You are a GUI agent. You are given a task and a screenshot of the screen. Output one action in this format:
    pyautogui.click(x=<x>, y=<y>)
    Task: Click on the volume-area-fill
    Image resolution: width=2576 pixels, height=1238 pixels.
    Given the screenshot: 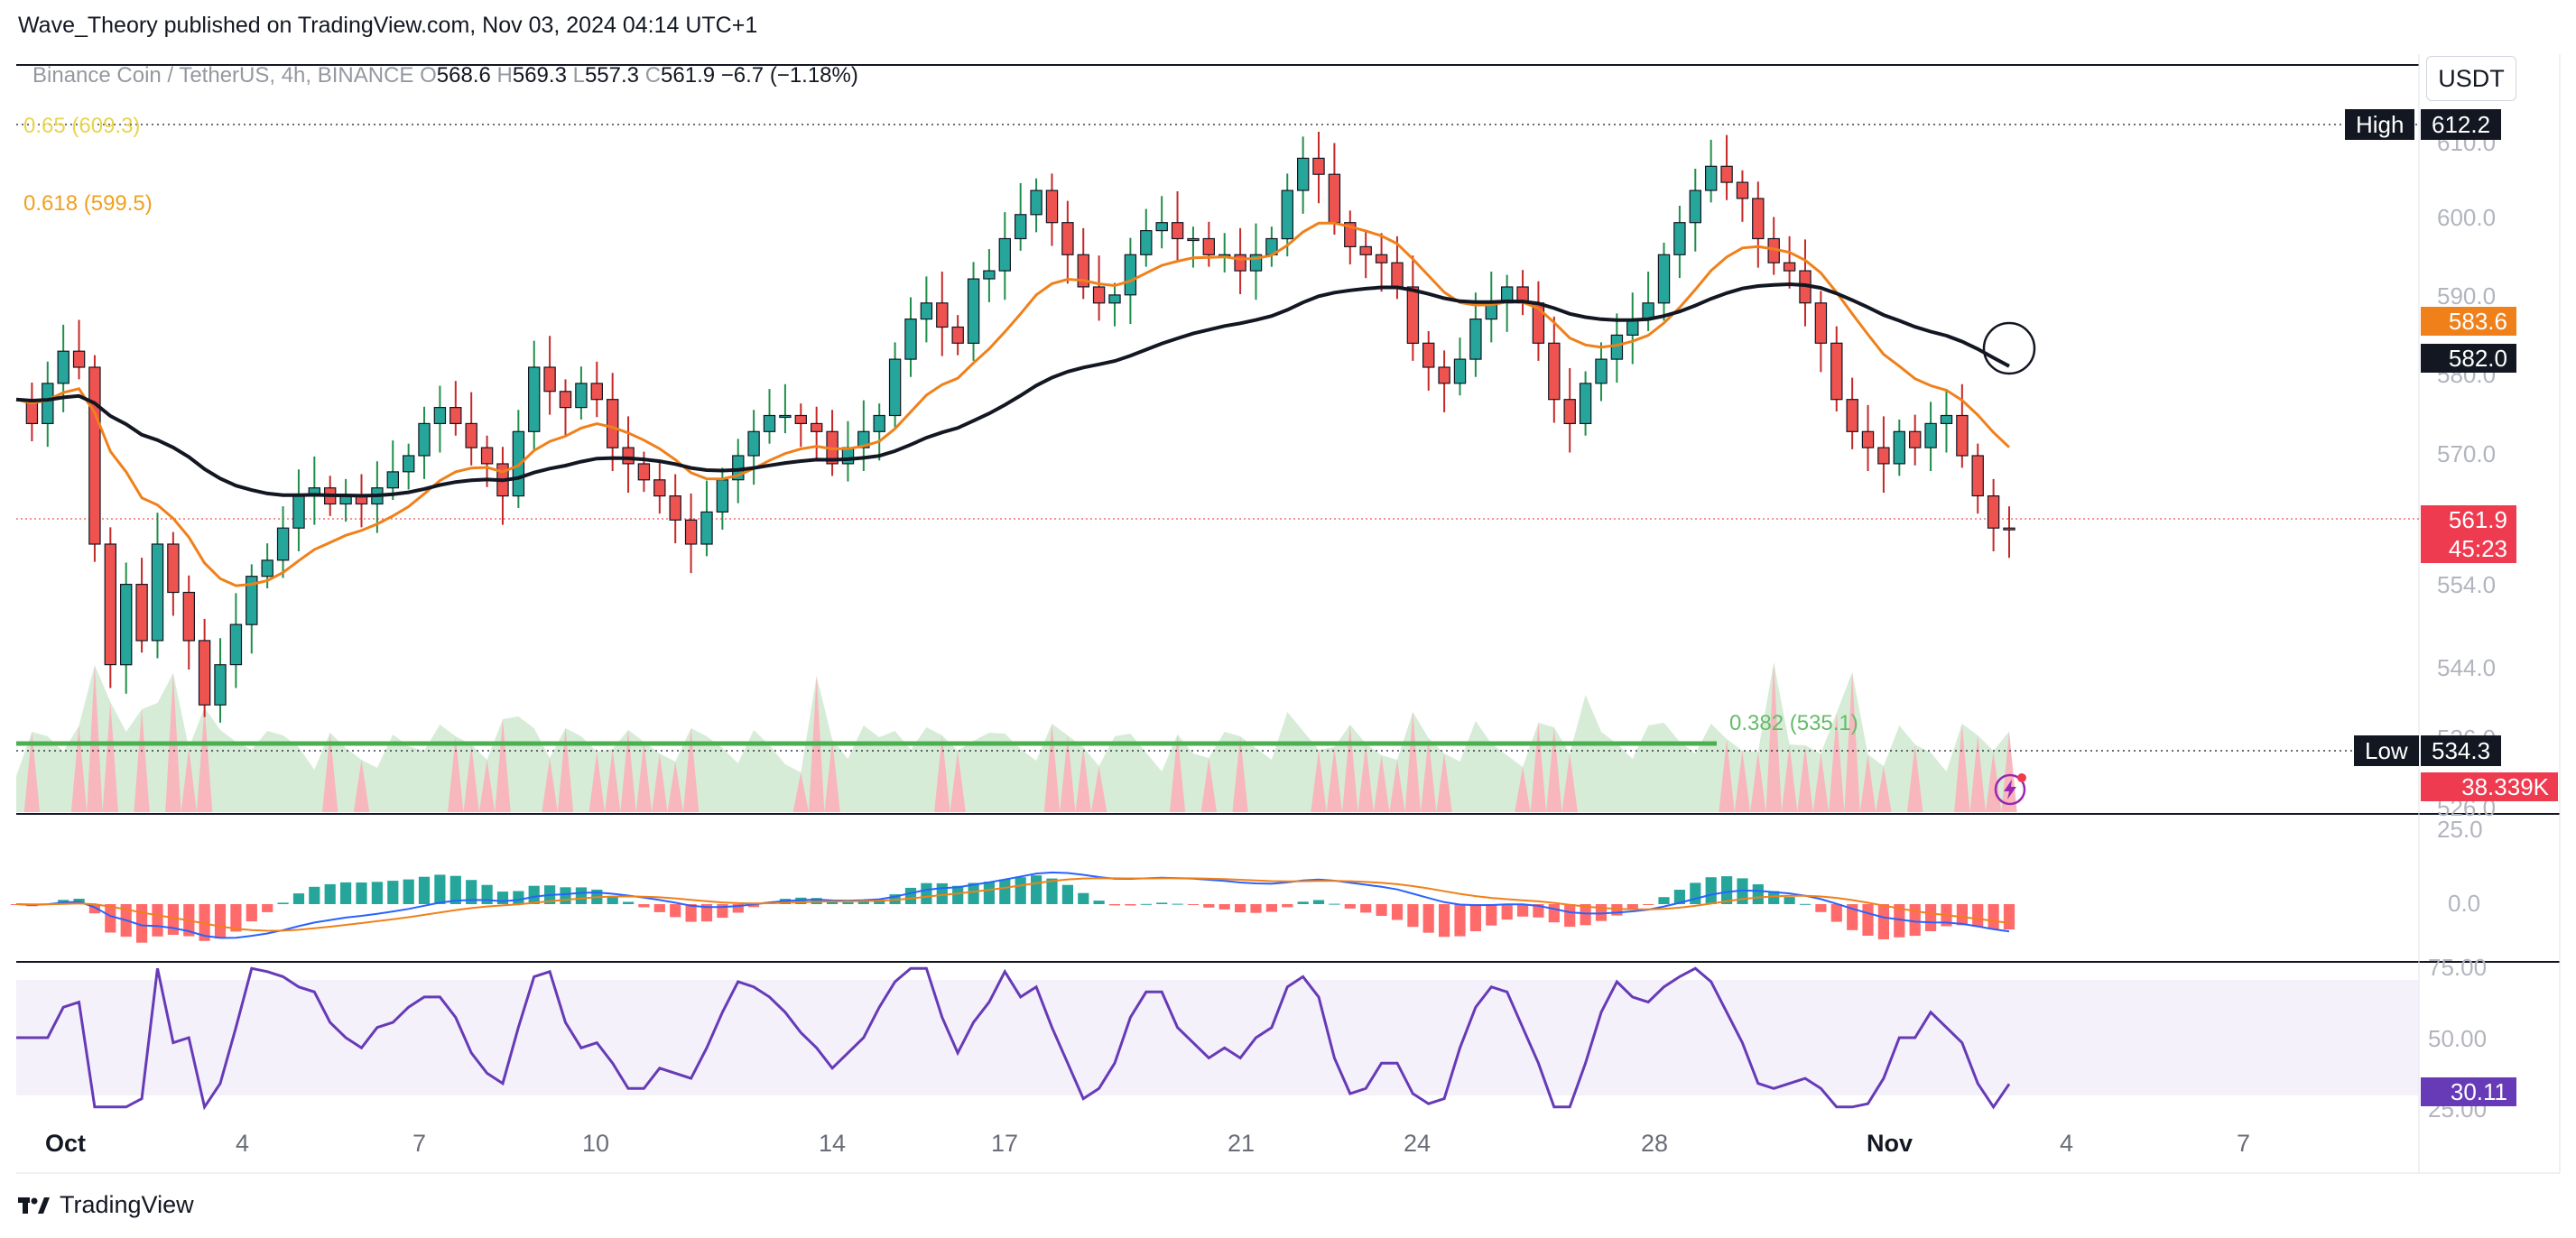 What is the action you would take?
    pyautogui.click(x=1013, y=737)
    